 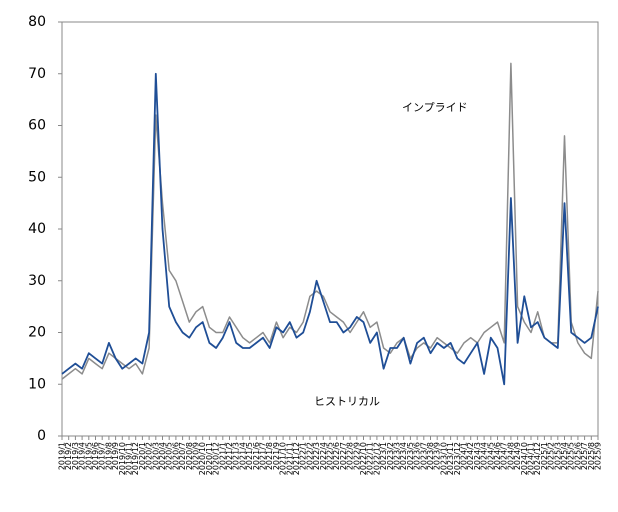 What do you see at coordinates (330, 456) in the screenshot?
I see `x-tick-label: 2022/5` at bounding box center [330, 456].